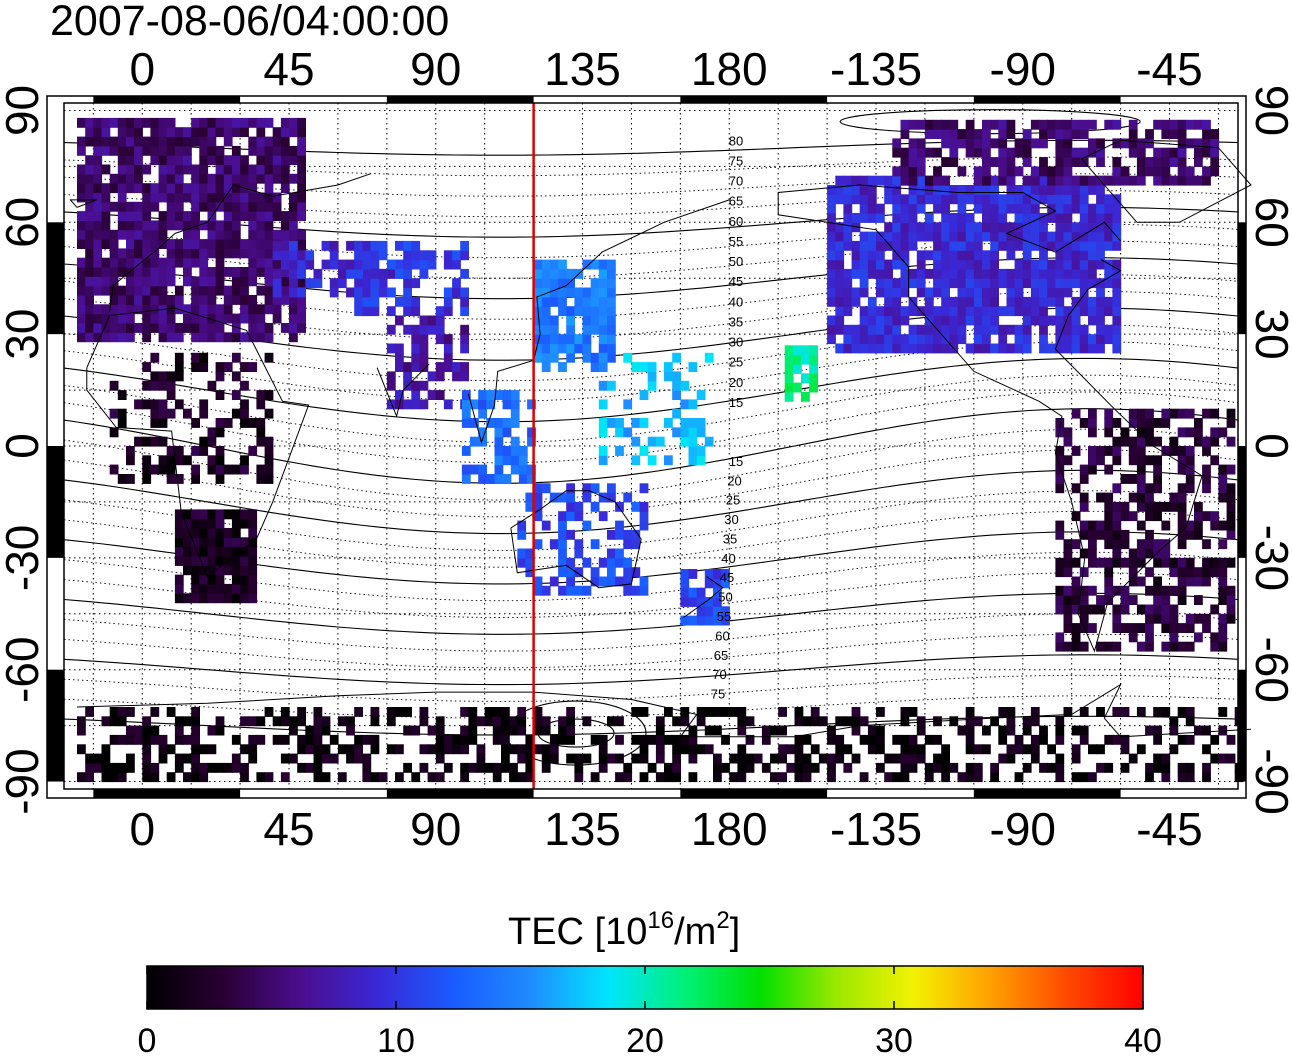 This screenshot has width=1292, height=1062. What do you see at coordinates (288, 829) in the screenshot?
I see `lon-tick-bottom: 45` at bounding box center [288, 829].